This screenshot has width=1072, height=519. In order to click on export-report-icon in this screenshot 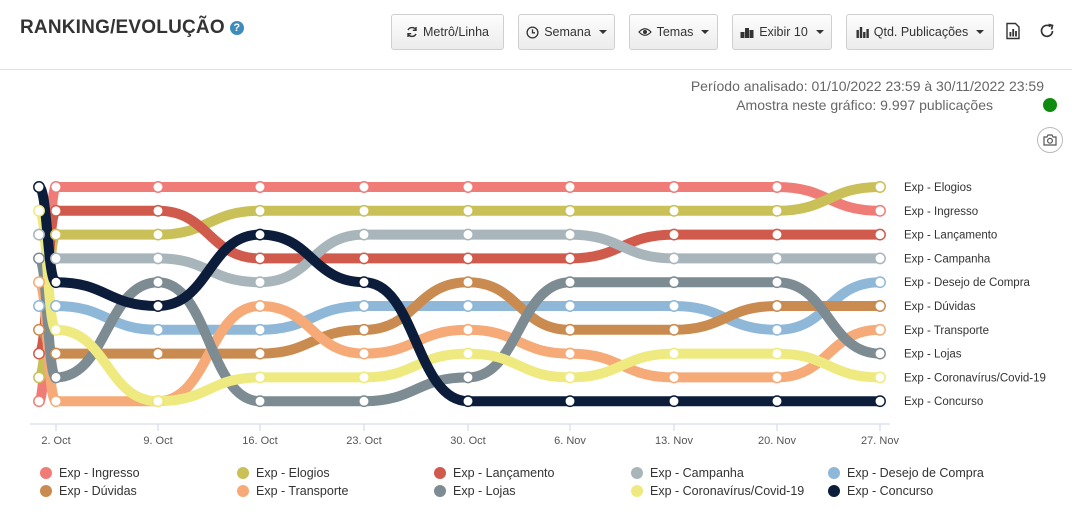, I will do `click(1013, 31)`.